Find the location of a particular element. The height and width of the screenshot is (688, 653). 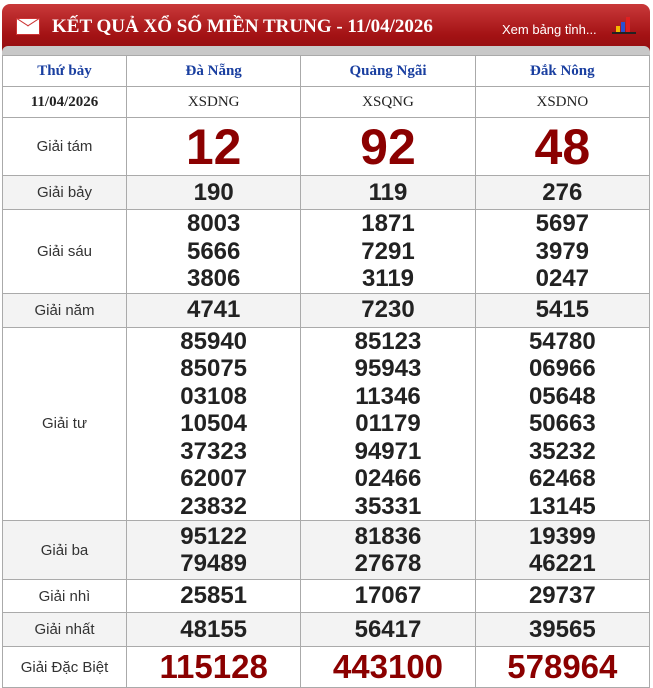

prize-number: 79489 is located at coordinates (214, 563).